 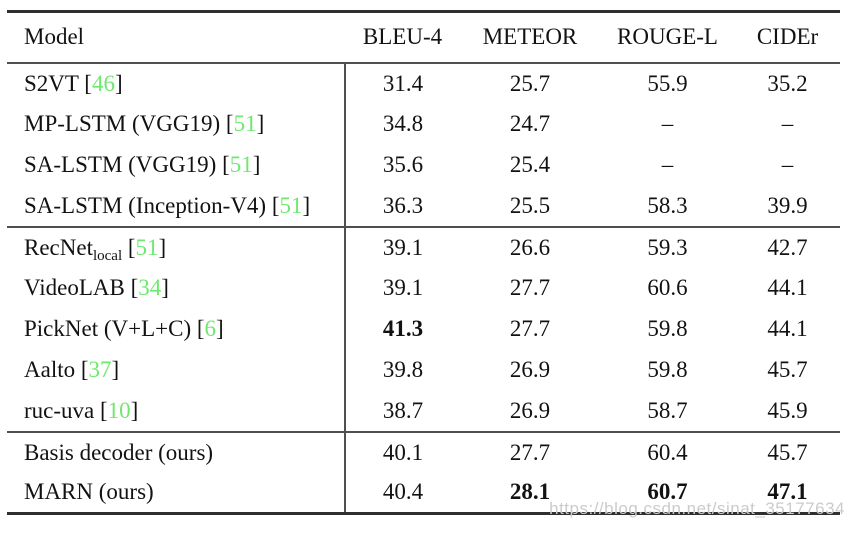 I want to click on model-cell: PickNet (V+L+C) [6], so click(x=176, y=329).